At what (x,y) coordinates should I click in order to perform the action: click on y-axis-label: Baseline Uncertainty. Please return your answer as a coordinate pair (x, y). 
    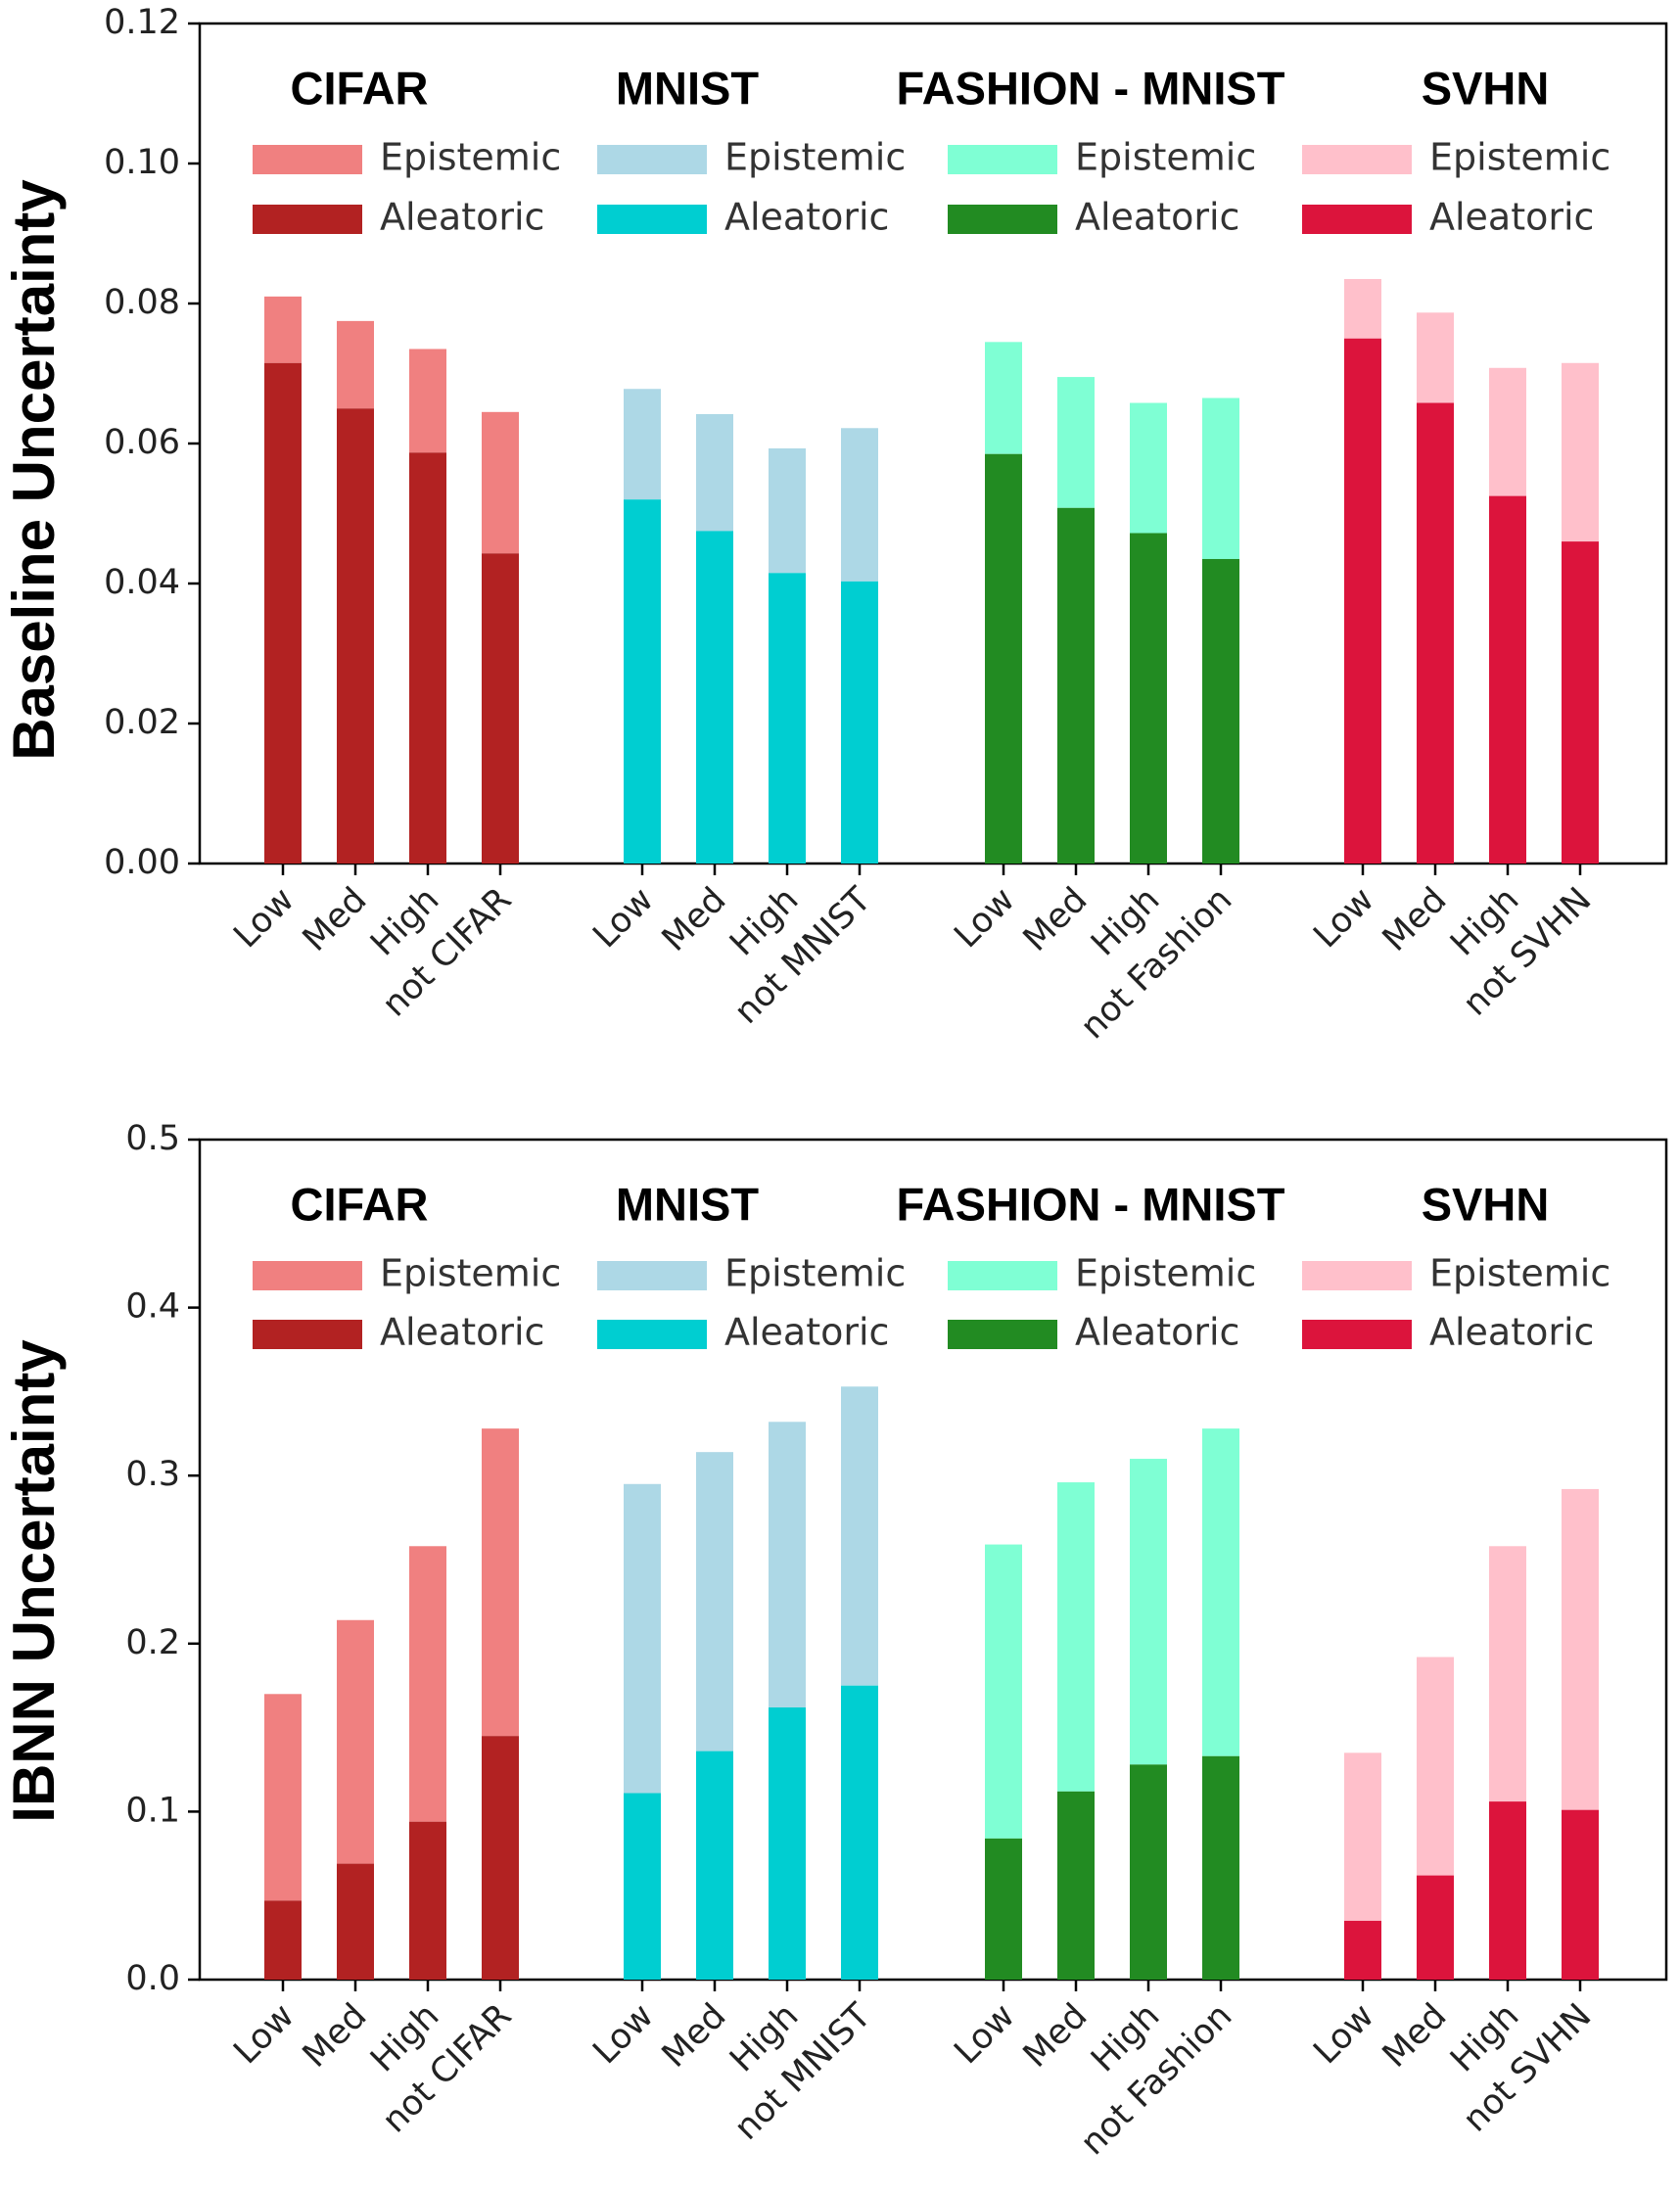
    Looking at the image, I should click on (34, 470).